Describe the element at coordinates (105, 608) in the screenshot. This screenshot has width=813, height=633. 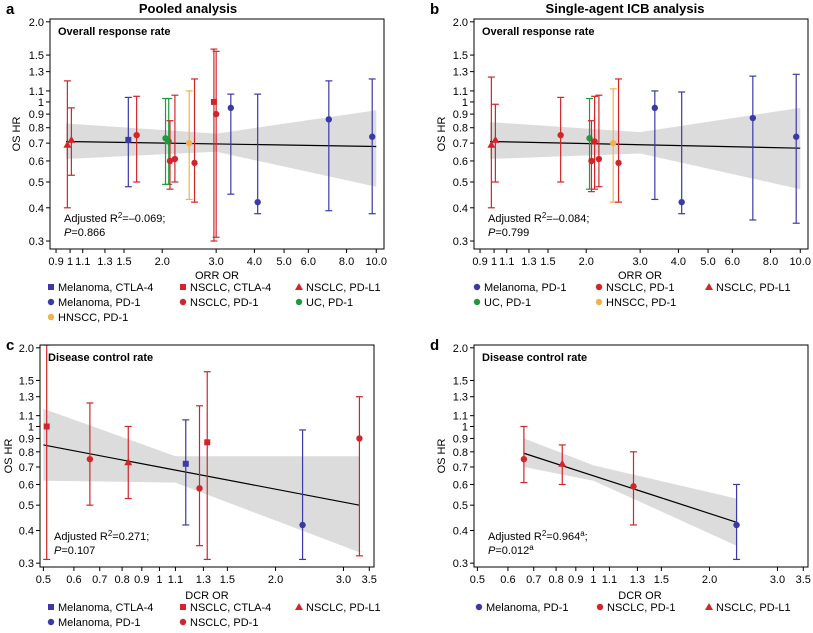
I see `legend-label: Melanoma, CTLA-4` at that location.